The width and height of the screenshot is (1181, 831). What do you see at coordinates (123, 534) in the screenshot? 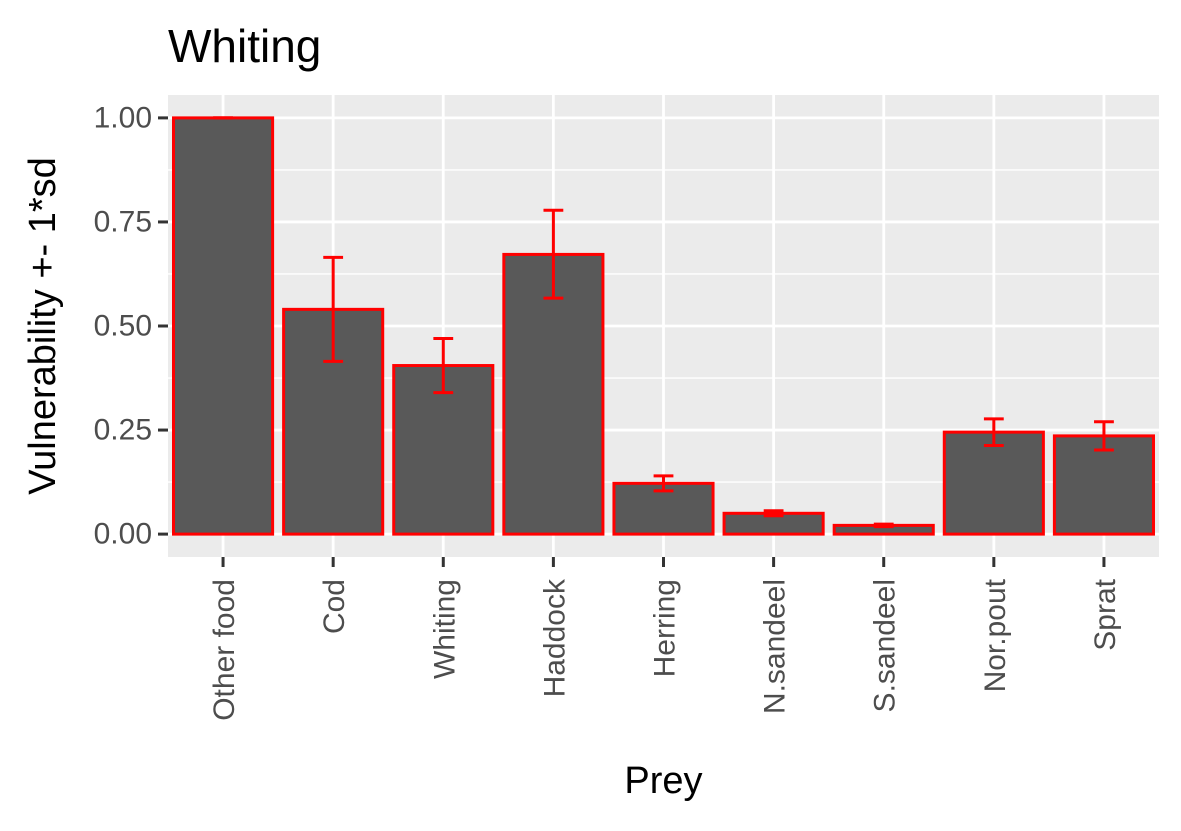
I see `y-tick-label: 0.00` at bounding box center [123, 534].